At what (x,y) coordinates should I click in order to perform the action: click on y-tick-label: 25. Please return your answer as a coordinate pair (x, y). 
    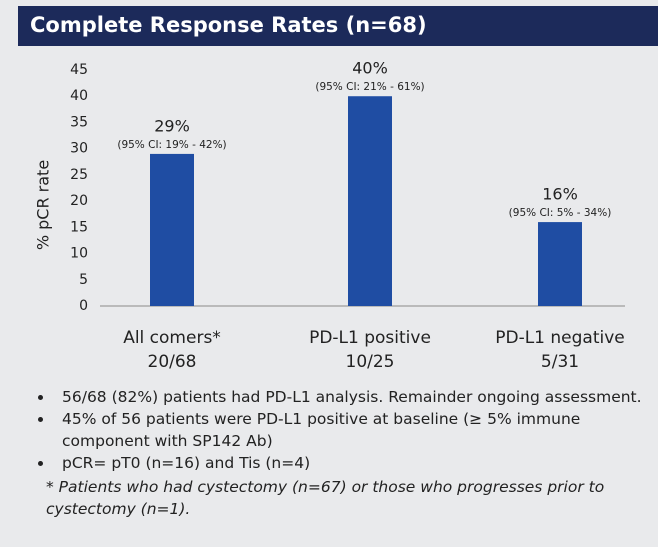
    Looking at the image, I should click on (79, 175).